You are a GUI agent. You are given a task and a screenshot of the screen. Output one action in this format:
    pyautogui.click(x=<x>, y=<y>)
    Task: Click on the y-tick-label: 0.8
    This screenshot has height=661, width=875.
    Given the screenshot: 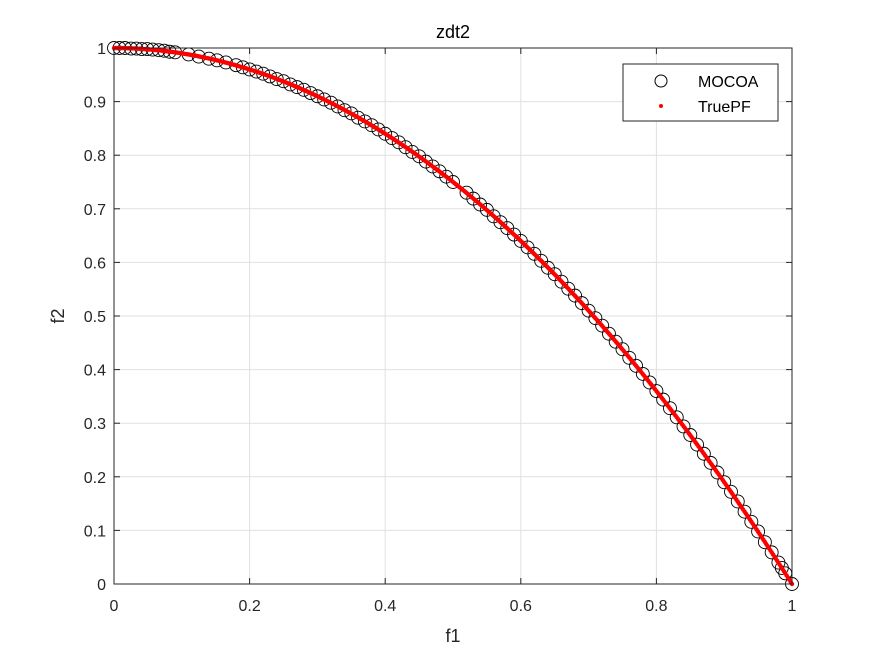 What is the action you would take?
    pyautogui.click(x=95, y=156)
    